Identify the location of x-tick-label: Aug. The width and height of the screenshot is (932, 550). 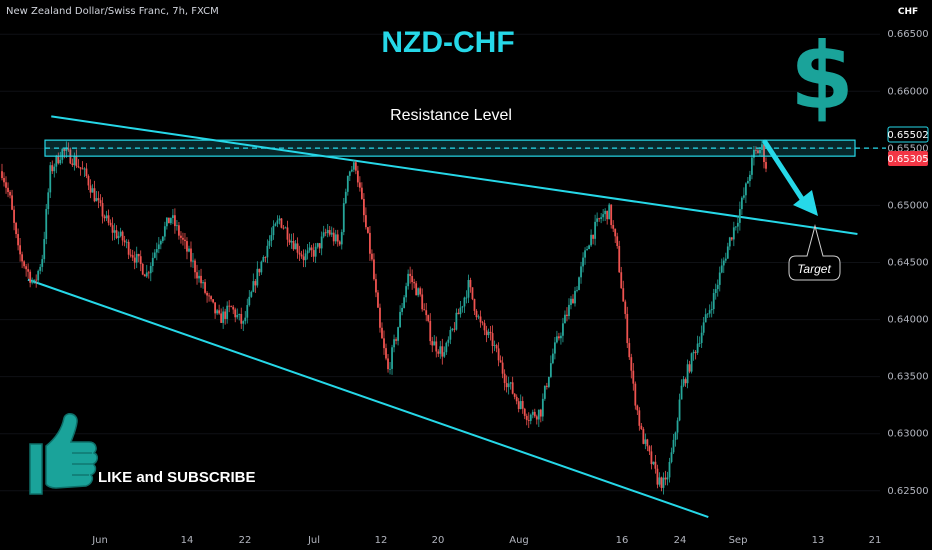
(519, 540).